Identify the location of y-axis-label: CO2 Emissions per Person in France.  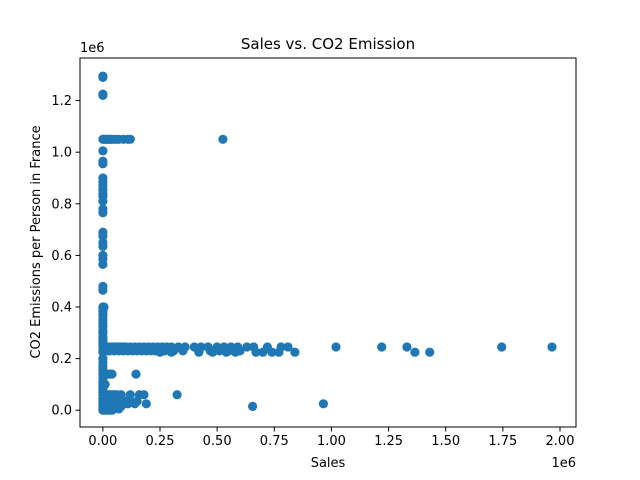
(36, 241).